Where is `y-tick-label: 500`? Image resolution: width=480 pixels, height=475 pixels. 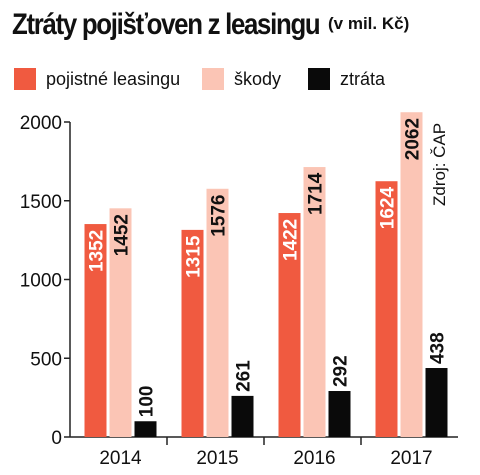 y-tick-label: 500 is located at coordinates (46, 359).